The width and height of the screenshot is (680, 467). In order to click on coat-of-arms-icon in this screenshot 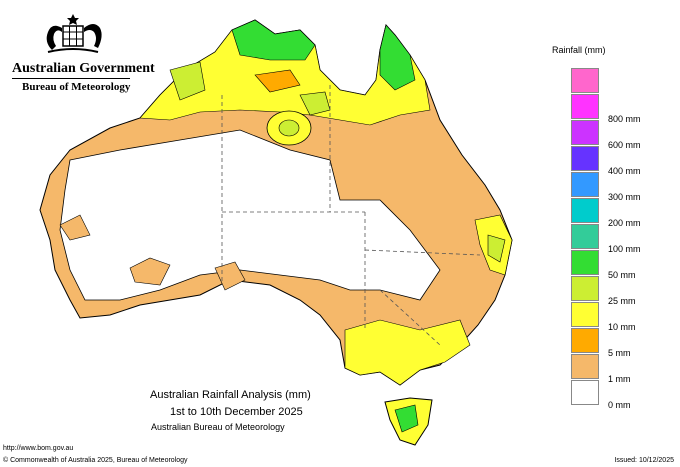, I will do `click(74, 33)`.